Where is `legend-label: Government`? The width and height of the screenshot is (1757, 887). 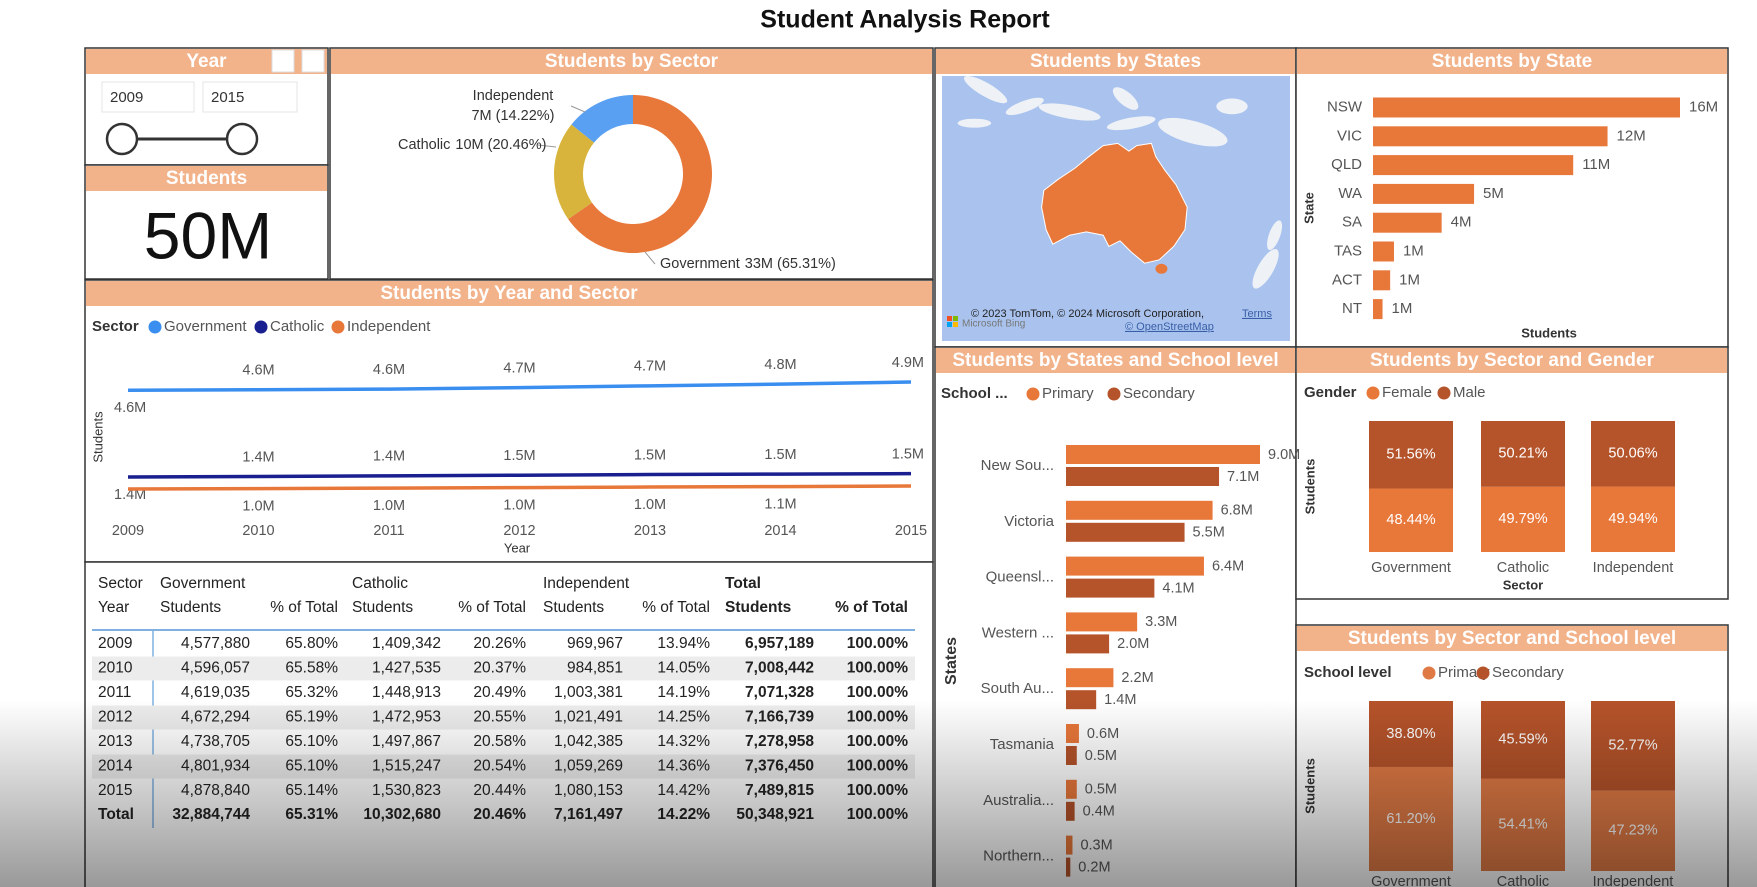 legend-label: Government is located at coordinates (205, 326).